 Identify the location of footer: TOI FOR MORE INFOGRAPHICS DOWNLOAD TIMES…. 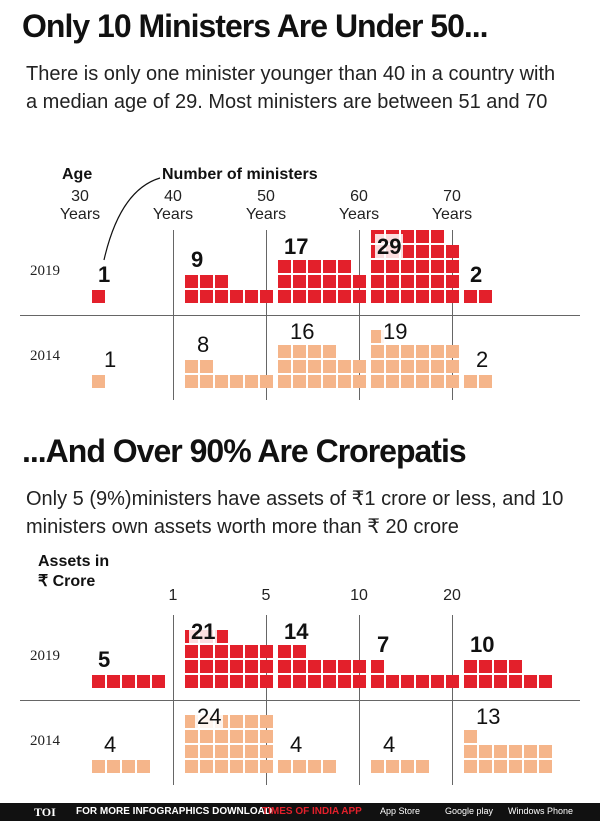
(300, 812).